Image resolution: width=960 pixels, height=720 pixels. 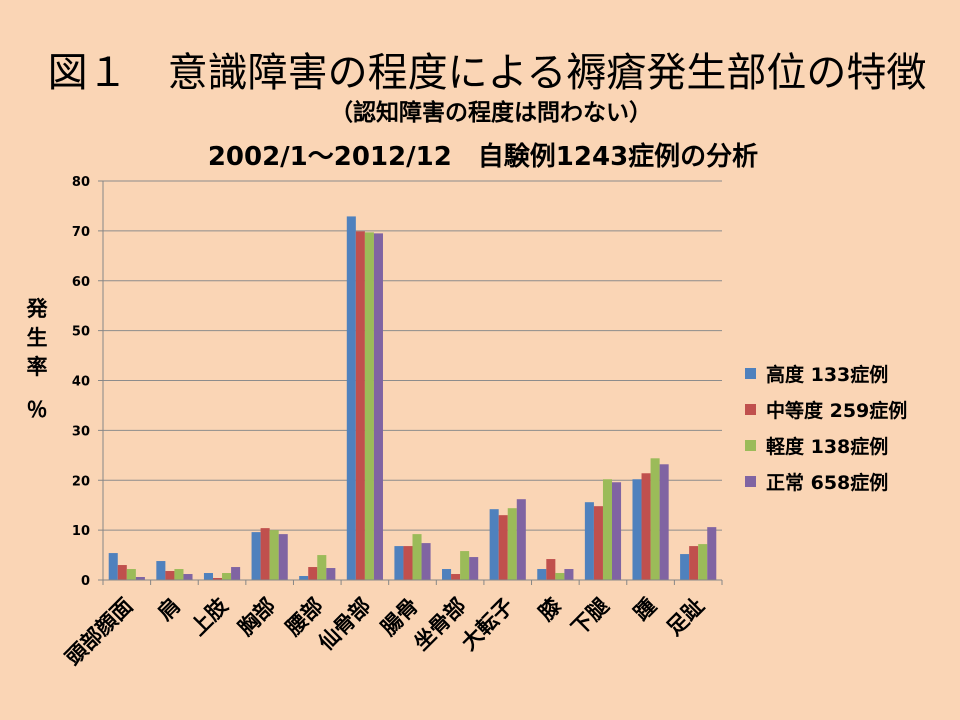 I want to click on y-tick-label: 10, so click(x=81, y=531).